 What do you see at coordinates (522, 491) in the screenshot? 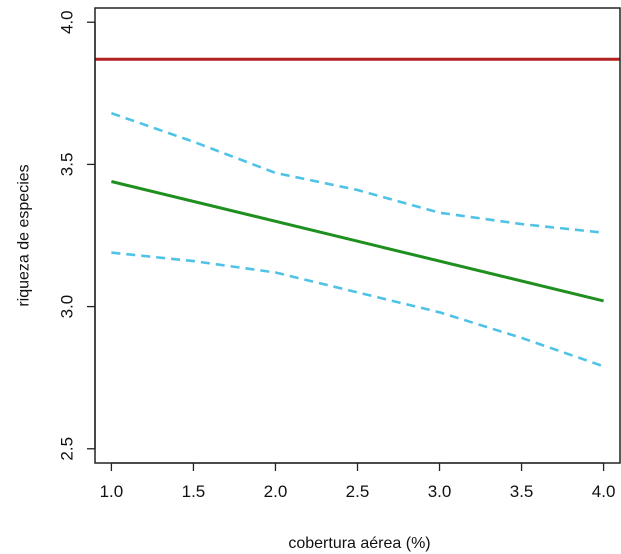
I see `x-tick-label: 3.5` at bounding box center [522, 491].